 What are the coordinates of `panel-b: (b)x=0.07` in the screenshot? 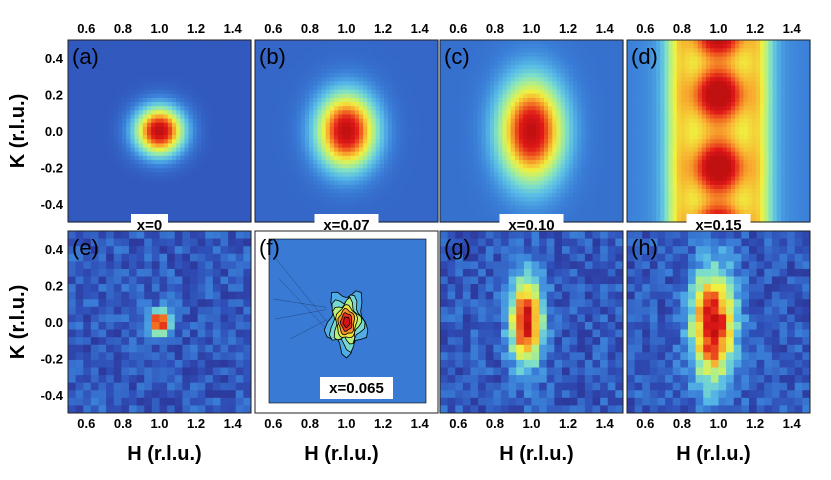 It's located at (346, 137).